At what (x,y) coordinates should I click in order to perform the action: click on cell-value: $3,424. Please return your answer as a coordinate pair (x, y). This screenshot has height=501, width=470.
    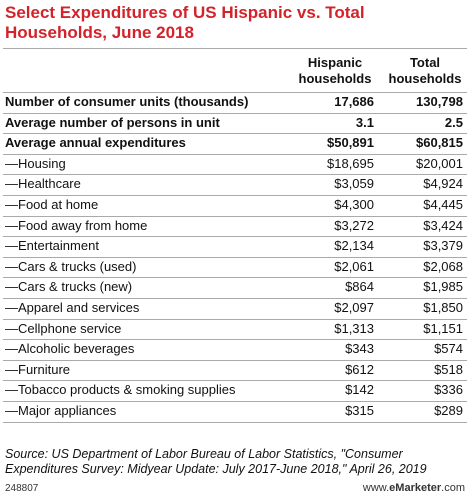
    Looking at the image, I should click on (443, 225).